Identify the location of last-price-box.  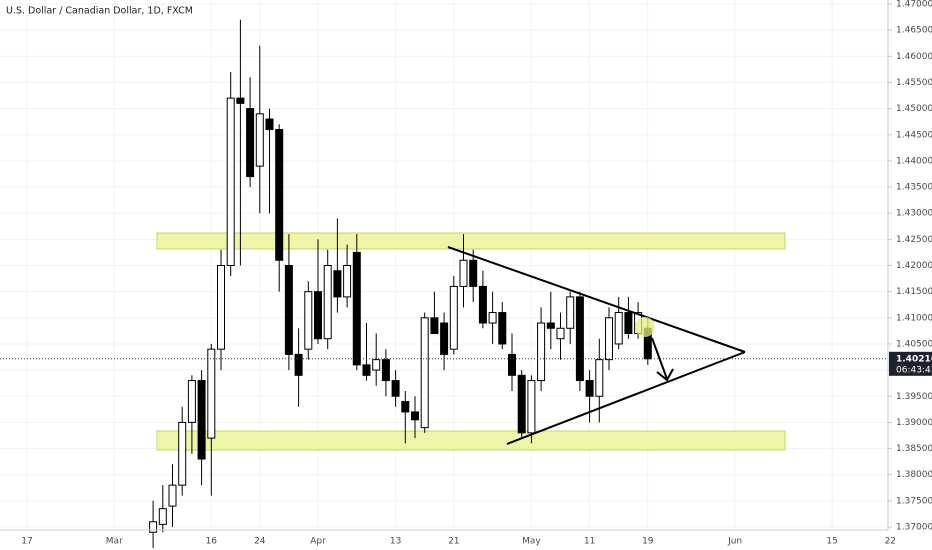
(910, 363).